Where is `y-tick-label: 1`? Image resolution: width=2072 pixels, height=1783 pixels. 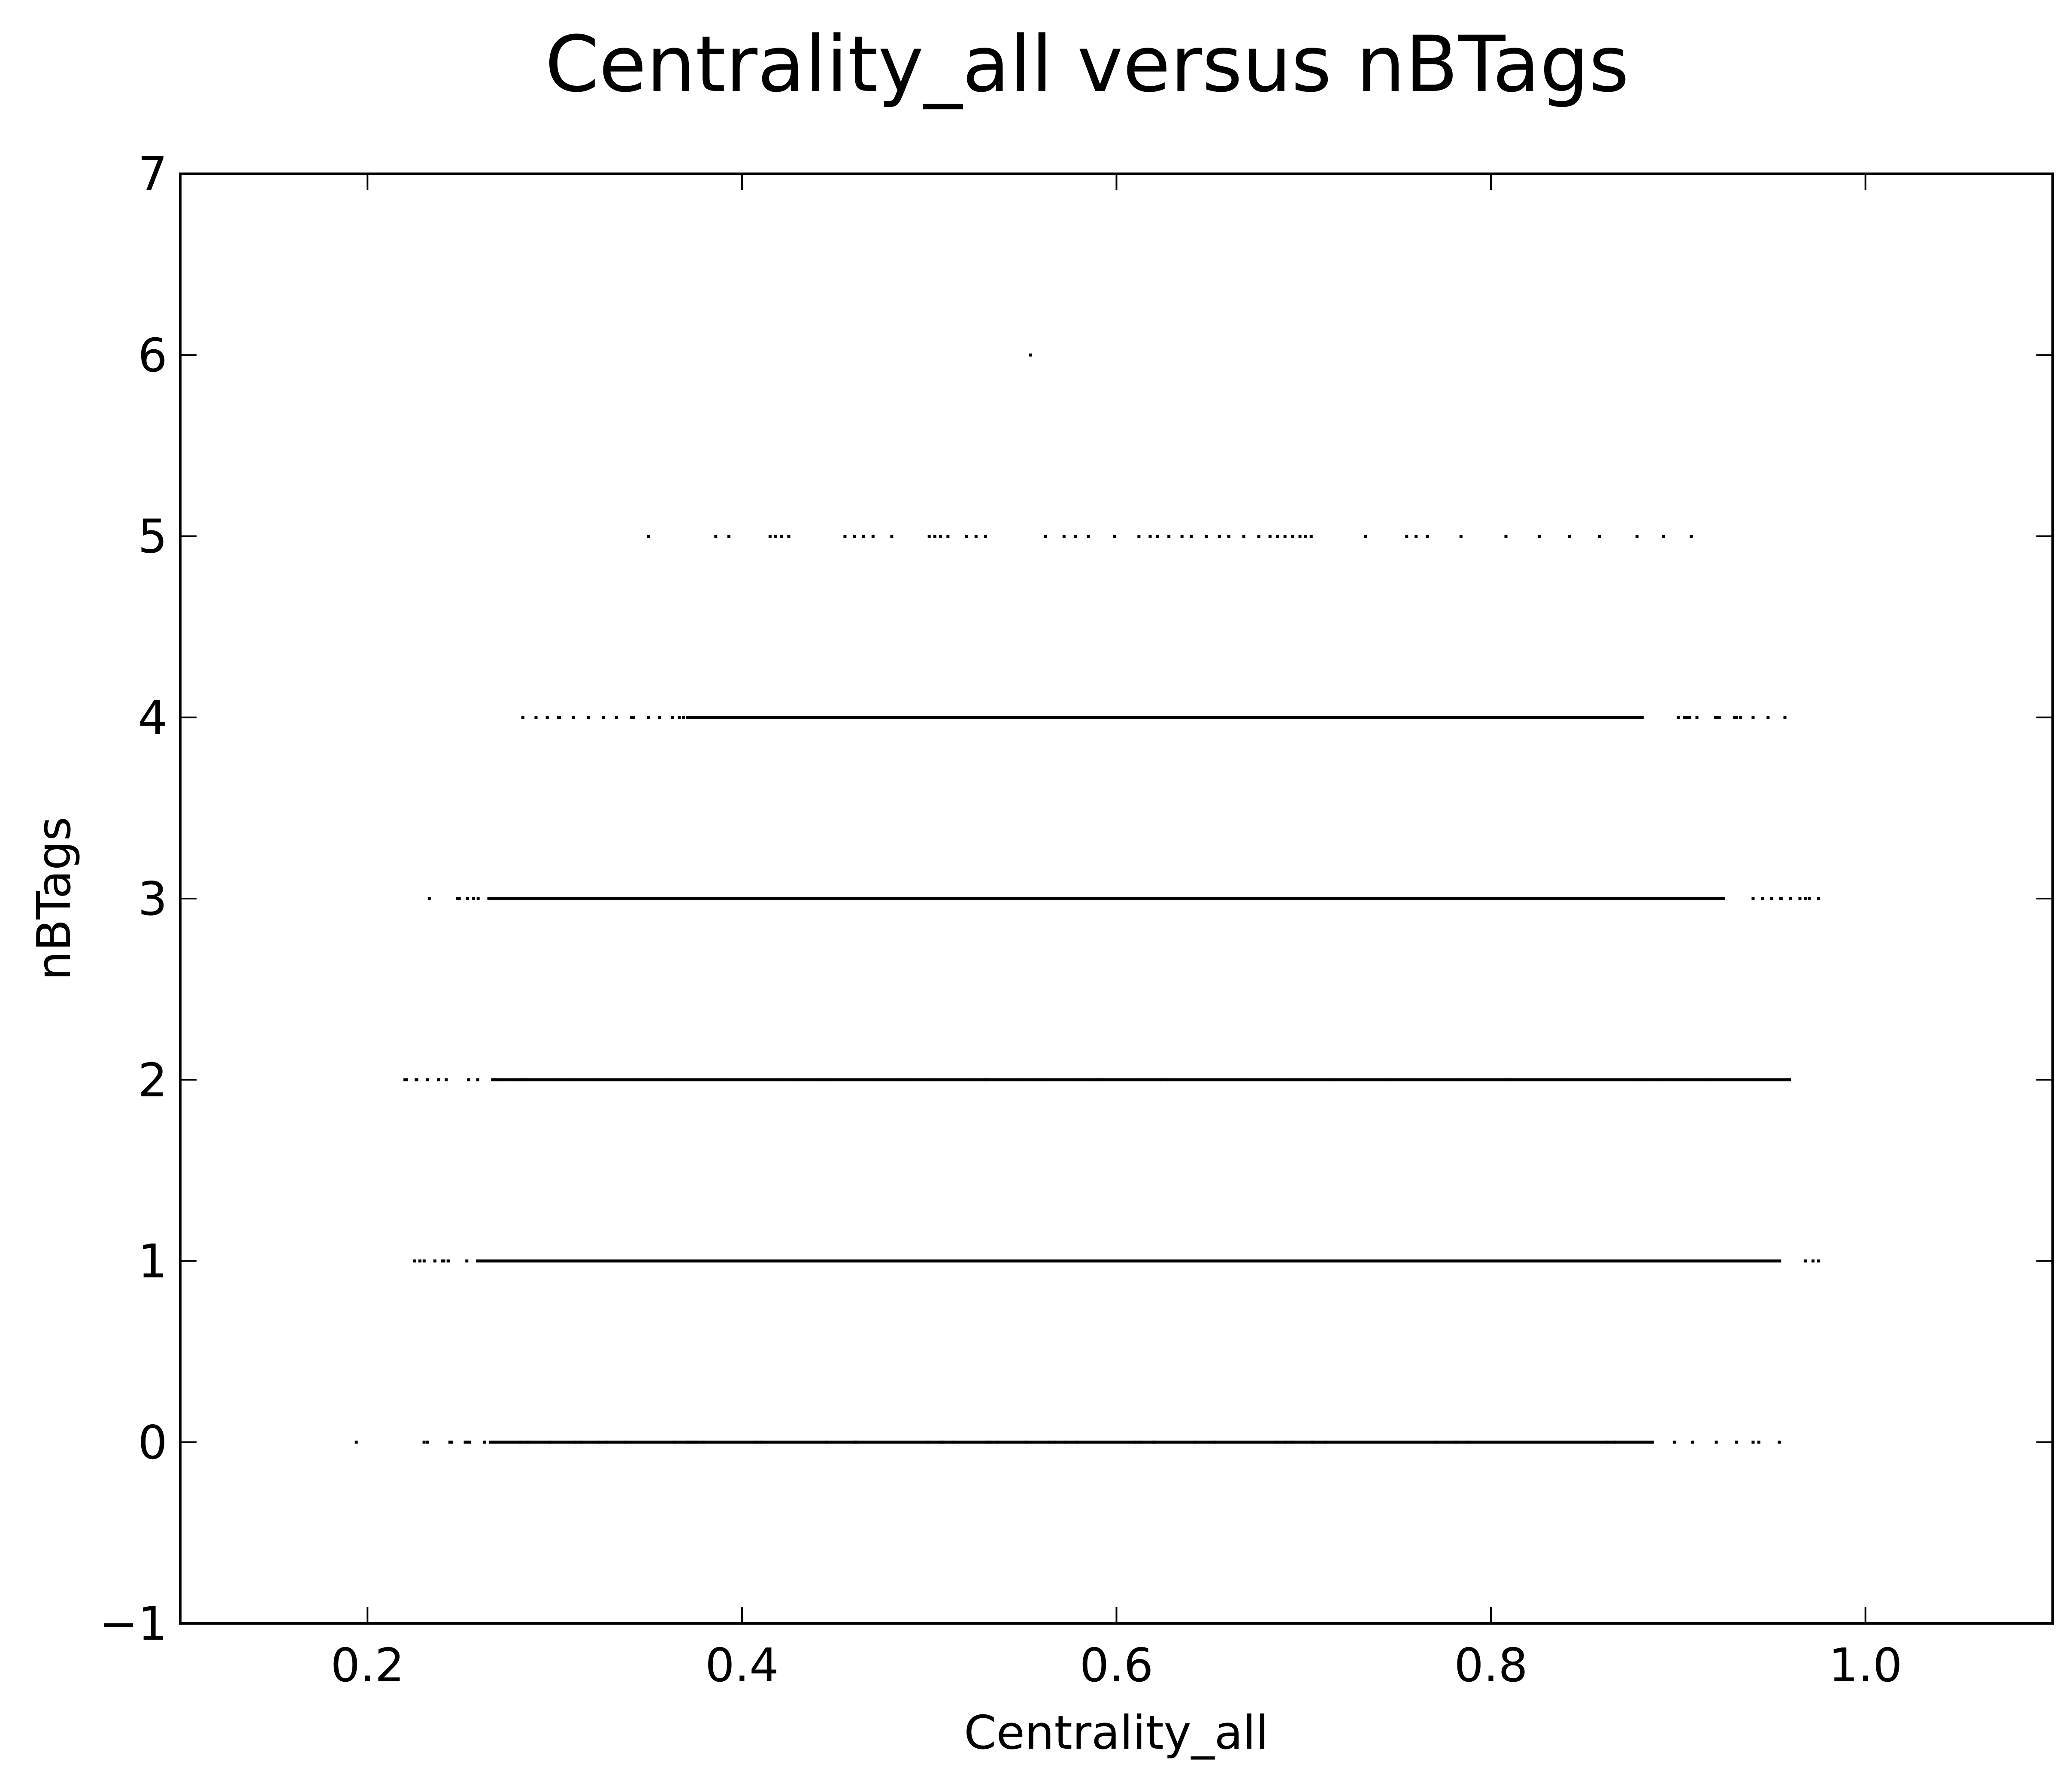
y-tick-label: 1 is located at coordinates (152, 1262).